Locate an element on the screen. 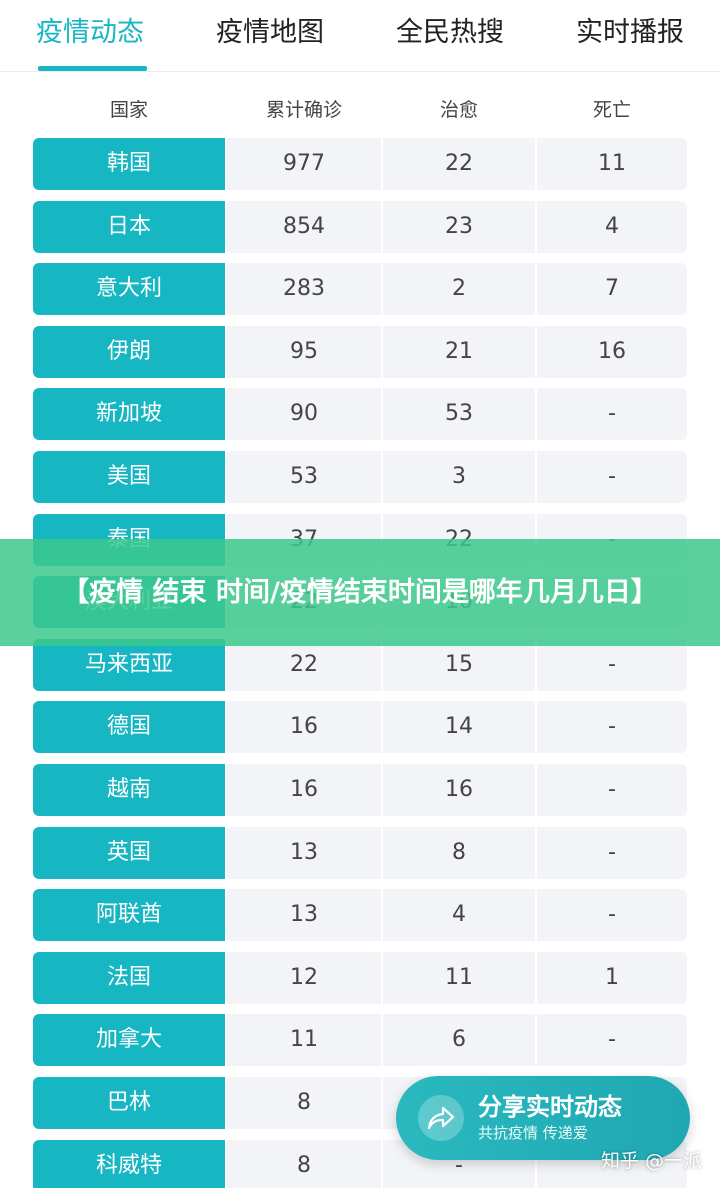 This screenshot has width=720, height=1188. table-row: 加拿大 11 6- is located at coordinates (360, 1040).